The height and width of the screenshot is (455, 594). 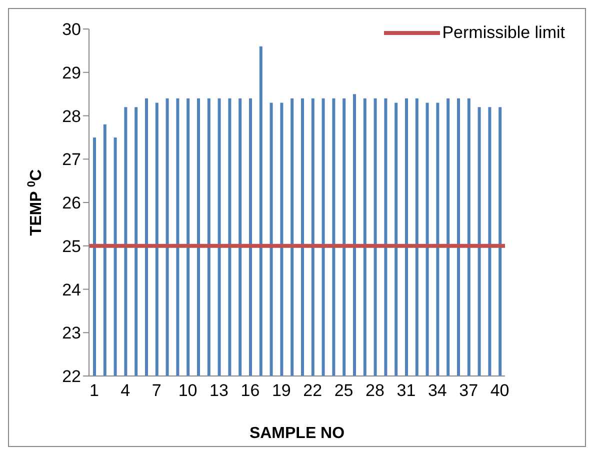 What do you see at coordinates (94, 390) in the screenshot?
I see `x-tick-label: 1` at bounding box center [94, 390].